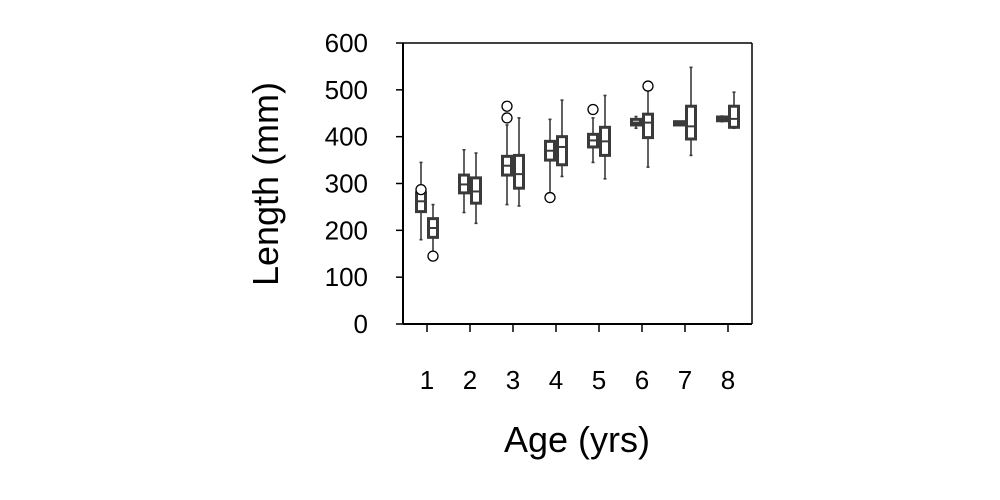  Describe the element at coordinates (361, 324) in the screenshot. I see `y-tick-label: 0` at that location.